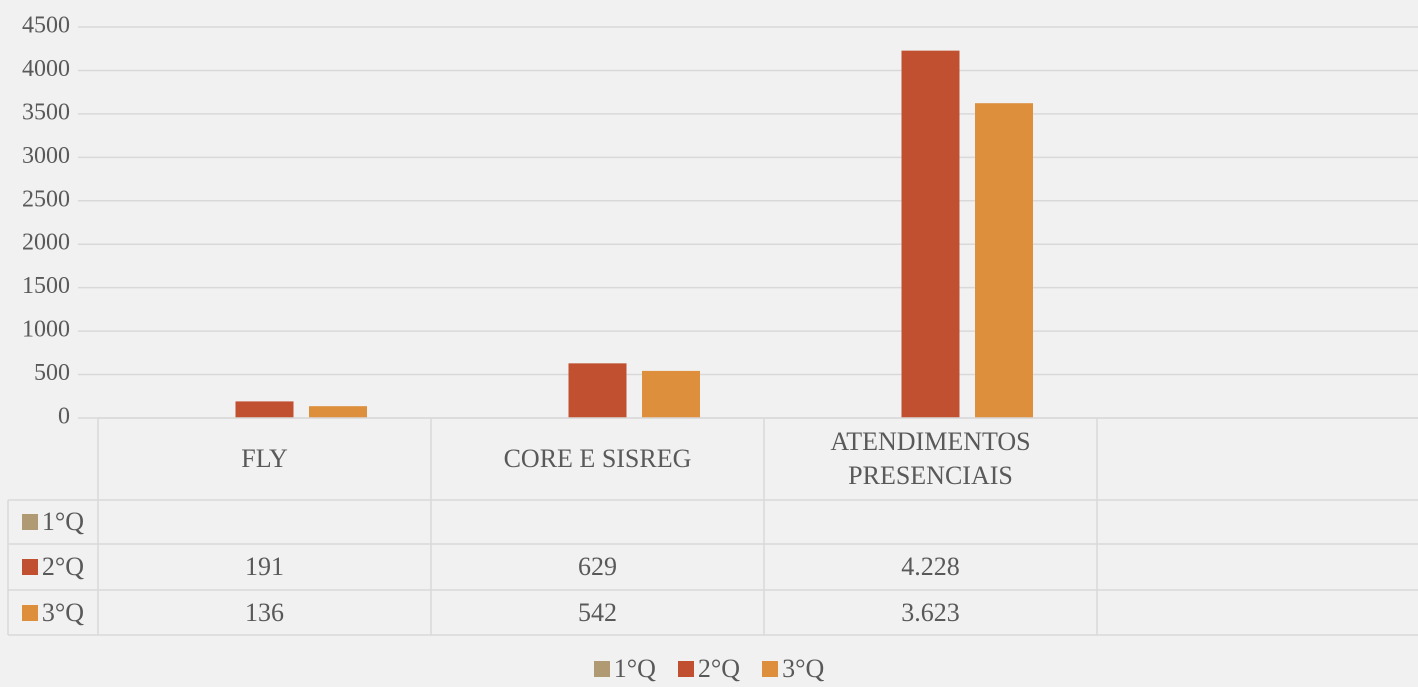 This screenshot has width=1418, height=687. I want to click on table-value: 629, so click(597, 566).